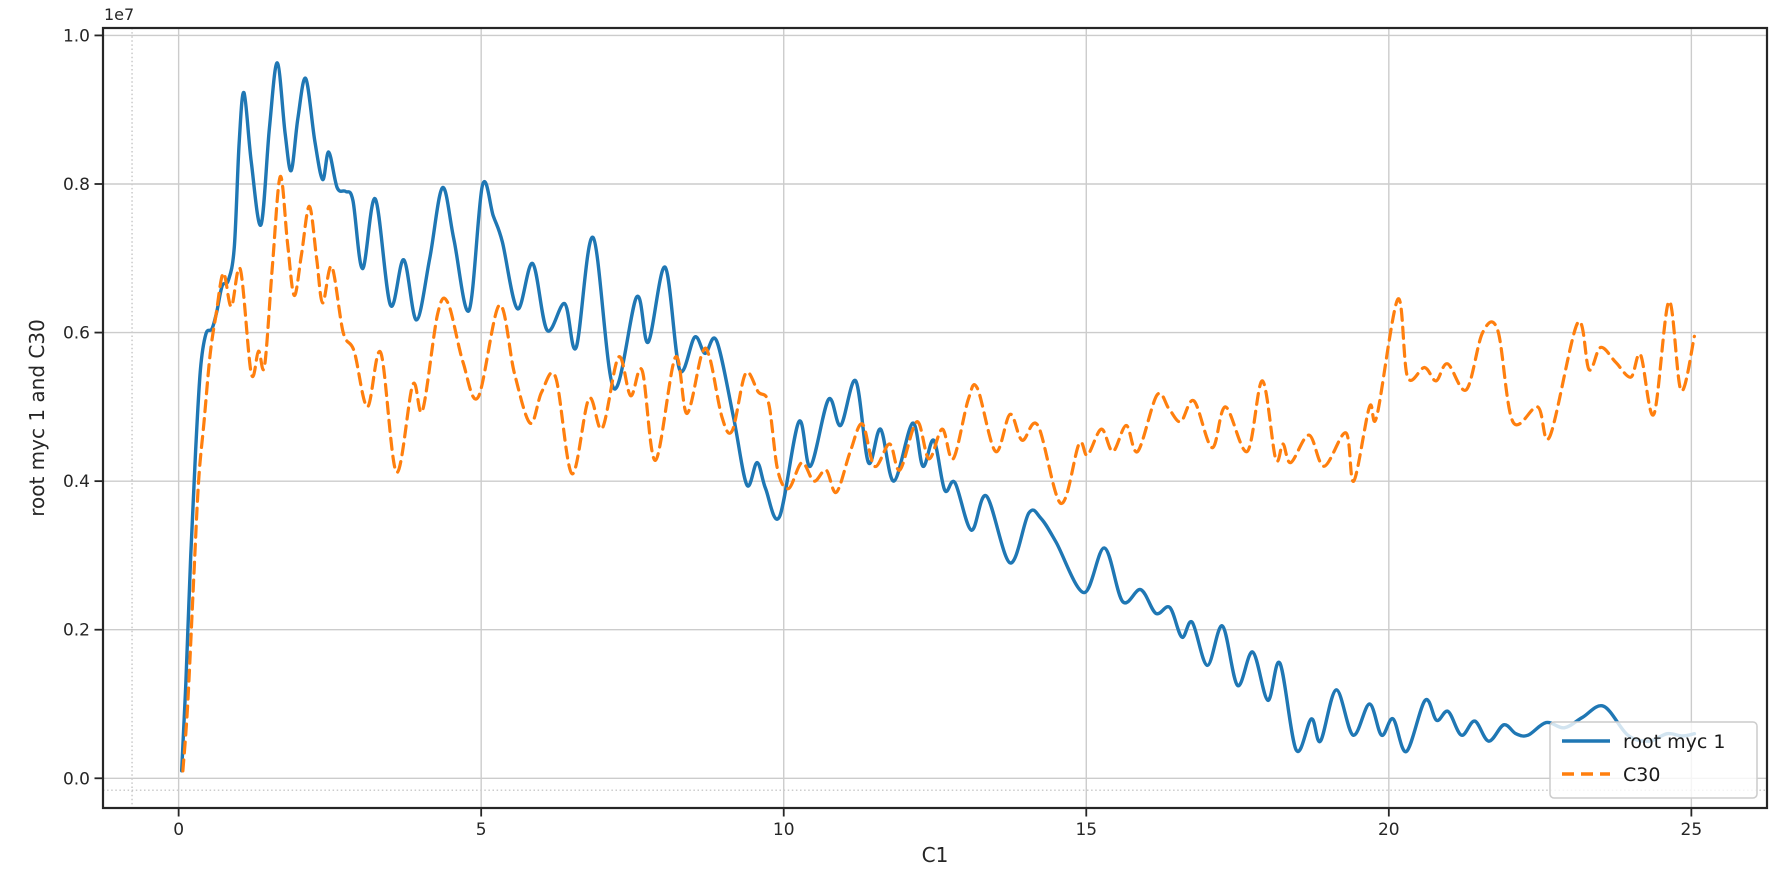 The width and height of the screenshot is (1788, 878). What do you see at coordinates (119, 14) in the screenshot?
I see `y-axis-offset-label: 1e7` at bounding box center [119, 14].